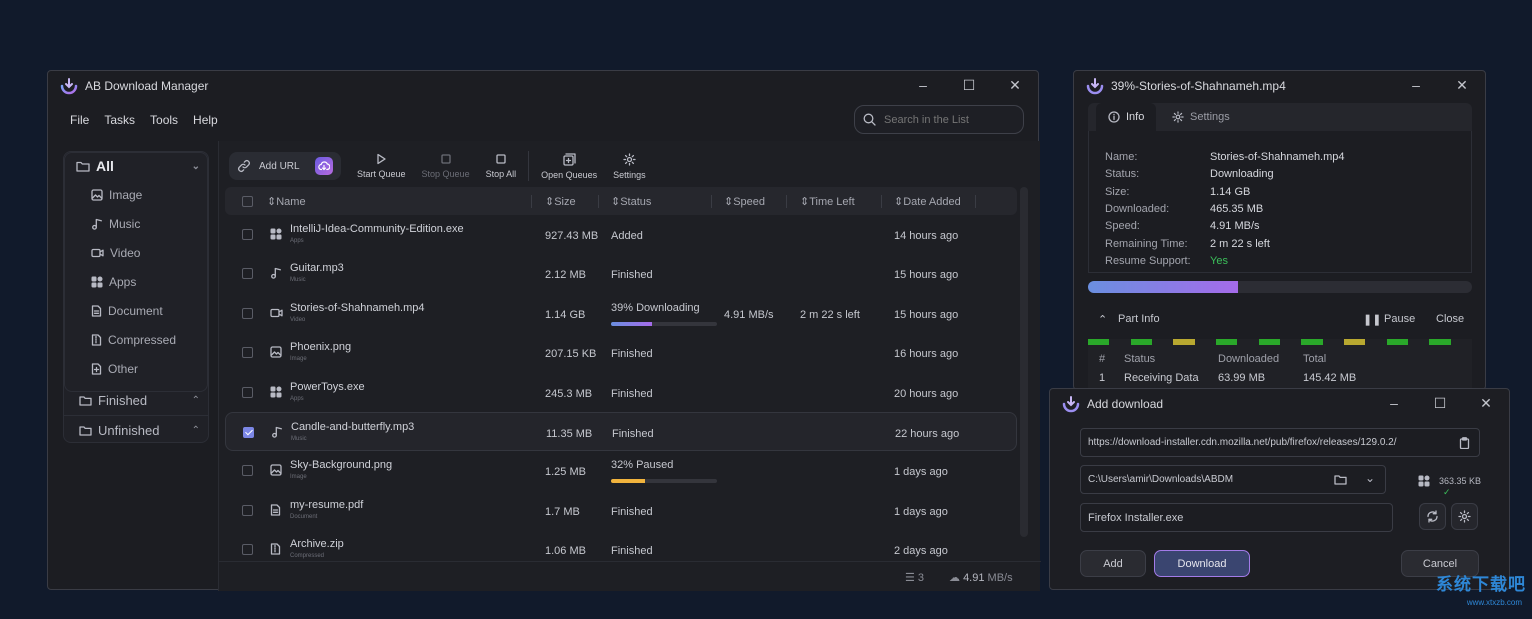 The width and height of the screenshot is (1532, 619). I want to click on search-input, so click(944, 119).